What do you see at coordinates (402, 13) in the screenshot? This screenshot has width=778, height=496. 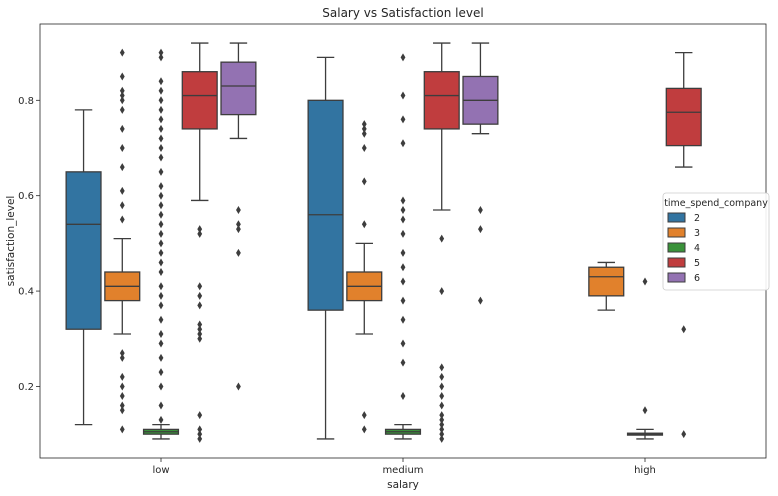 I see `chart-title: Salary vs Satisfaction level` at bounding box center [402, 13].